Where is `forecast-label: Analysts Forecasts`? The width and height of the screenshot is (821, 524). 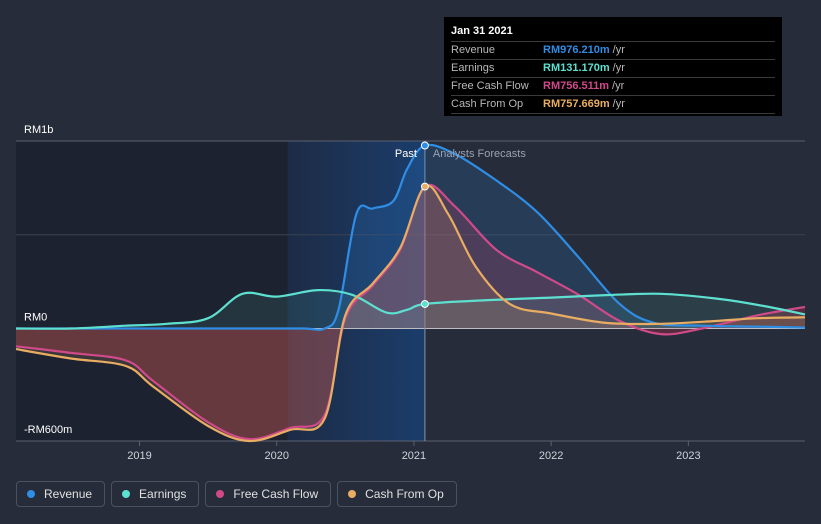
forecast-label: Analysts Forecasts is located at coordinates (479, 154).